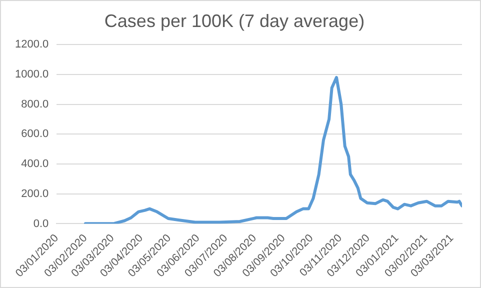  Describe the element at coordinates (31, 44) in the screenshot. I see `y-tick-label: 1200.0` at that location.